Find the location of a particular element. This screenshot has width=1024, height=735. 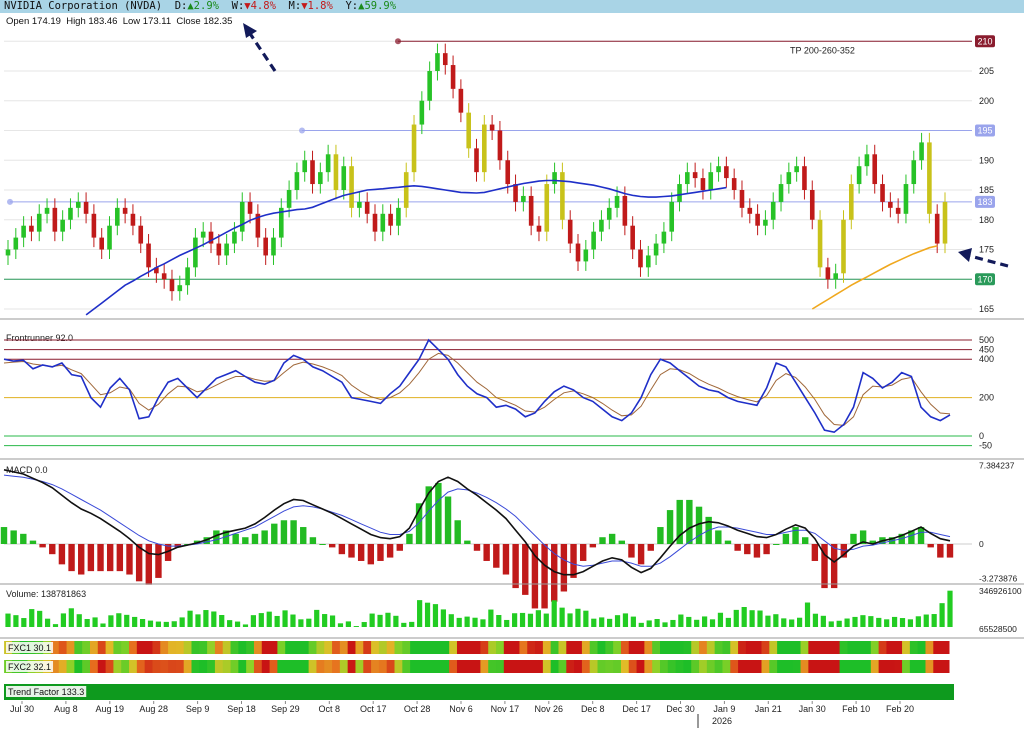

frontrunner-tick: 0 is located at coordinates (981, 436).